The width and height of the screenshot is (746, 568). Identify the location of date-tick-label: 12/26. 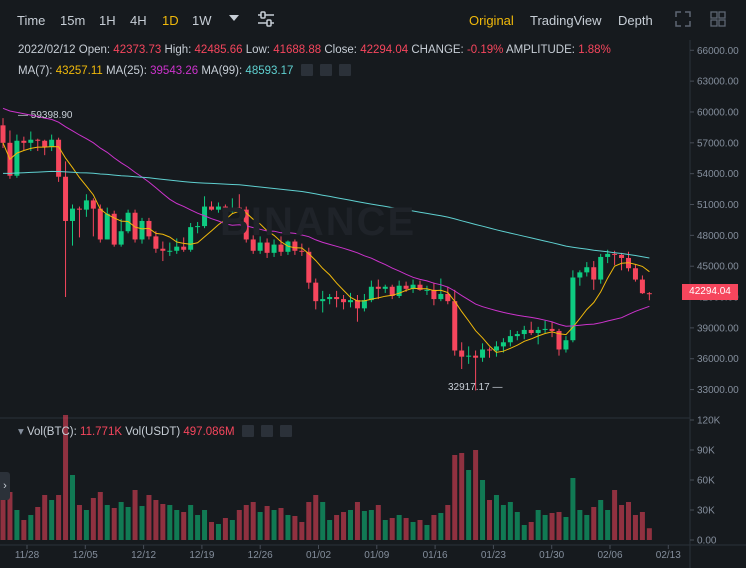
(260, 555).